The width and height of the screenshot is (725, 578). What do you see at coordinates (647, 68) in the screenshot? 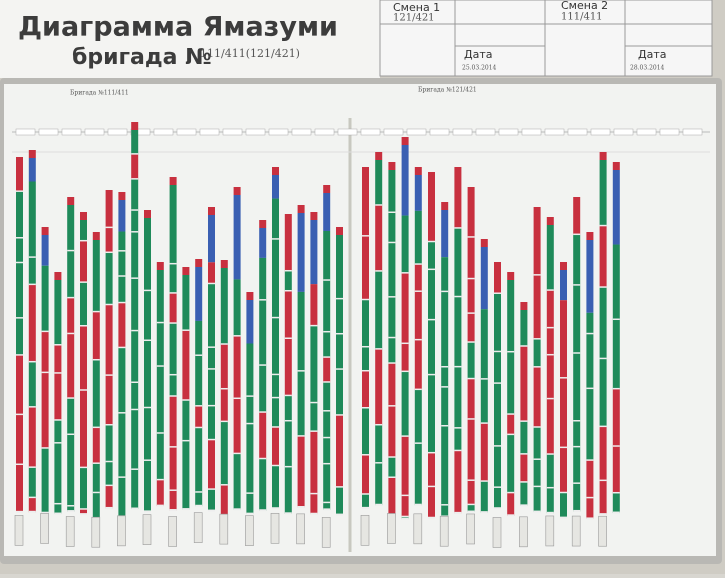
I see `shift2-date: 28.03.2014` at bounding box center [647, 68].